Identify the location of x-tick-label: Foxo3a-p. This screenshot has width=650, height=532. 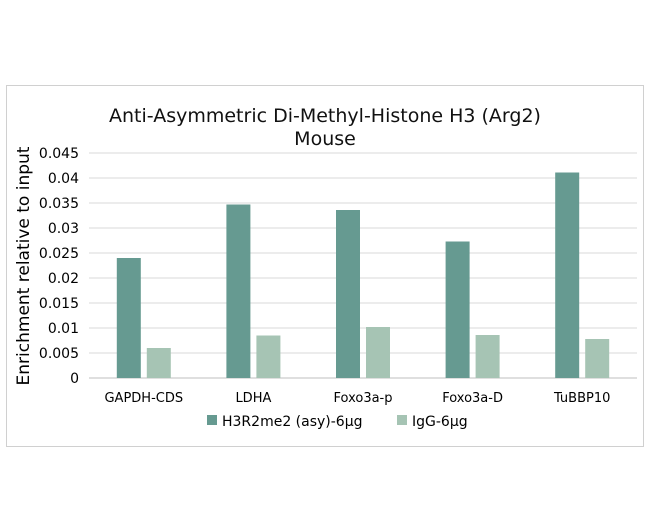
(363, 398).